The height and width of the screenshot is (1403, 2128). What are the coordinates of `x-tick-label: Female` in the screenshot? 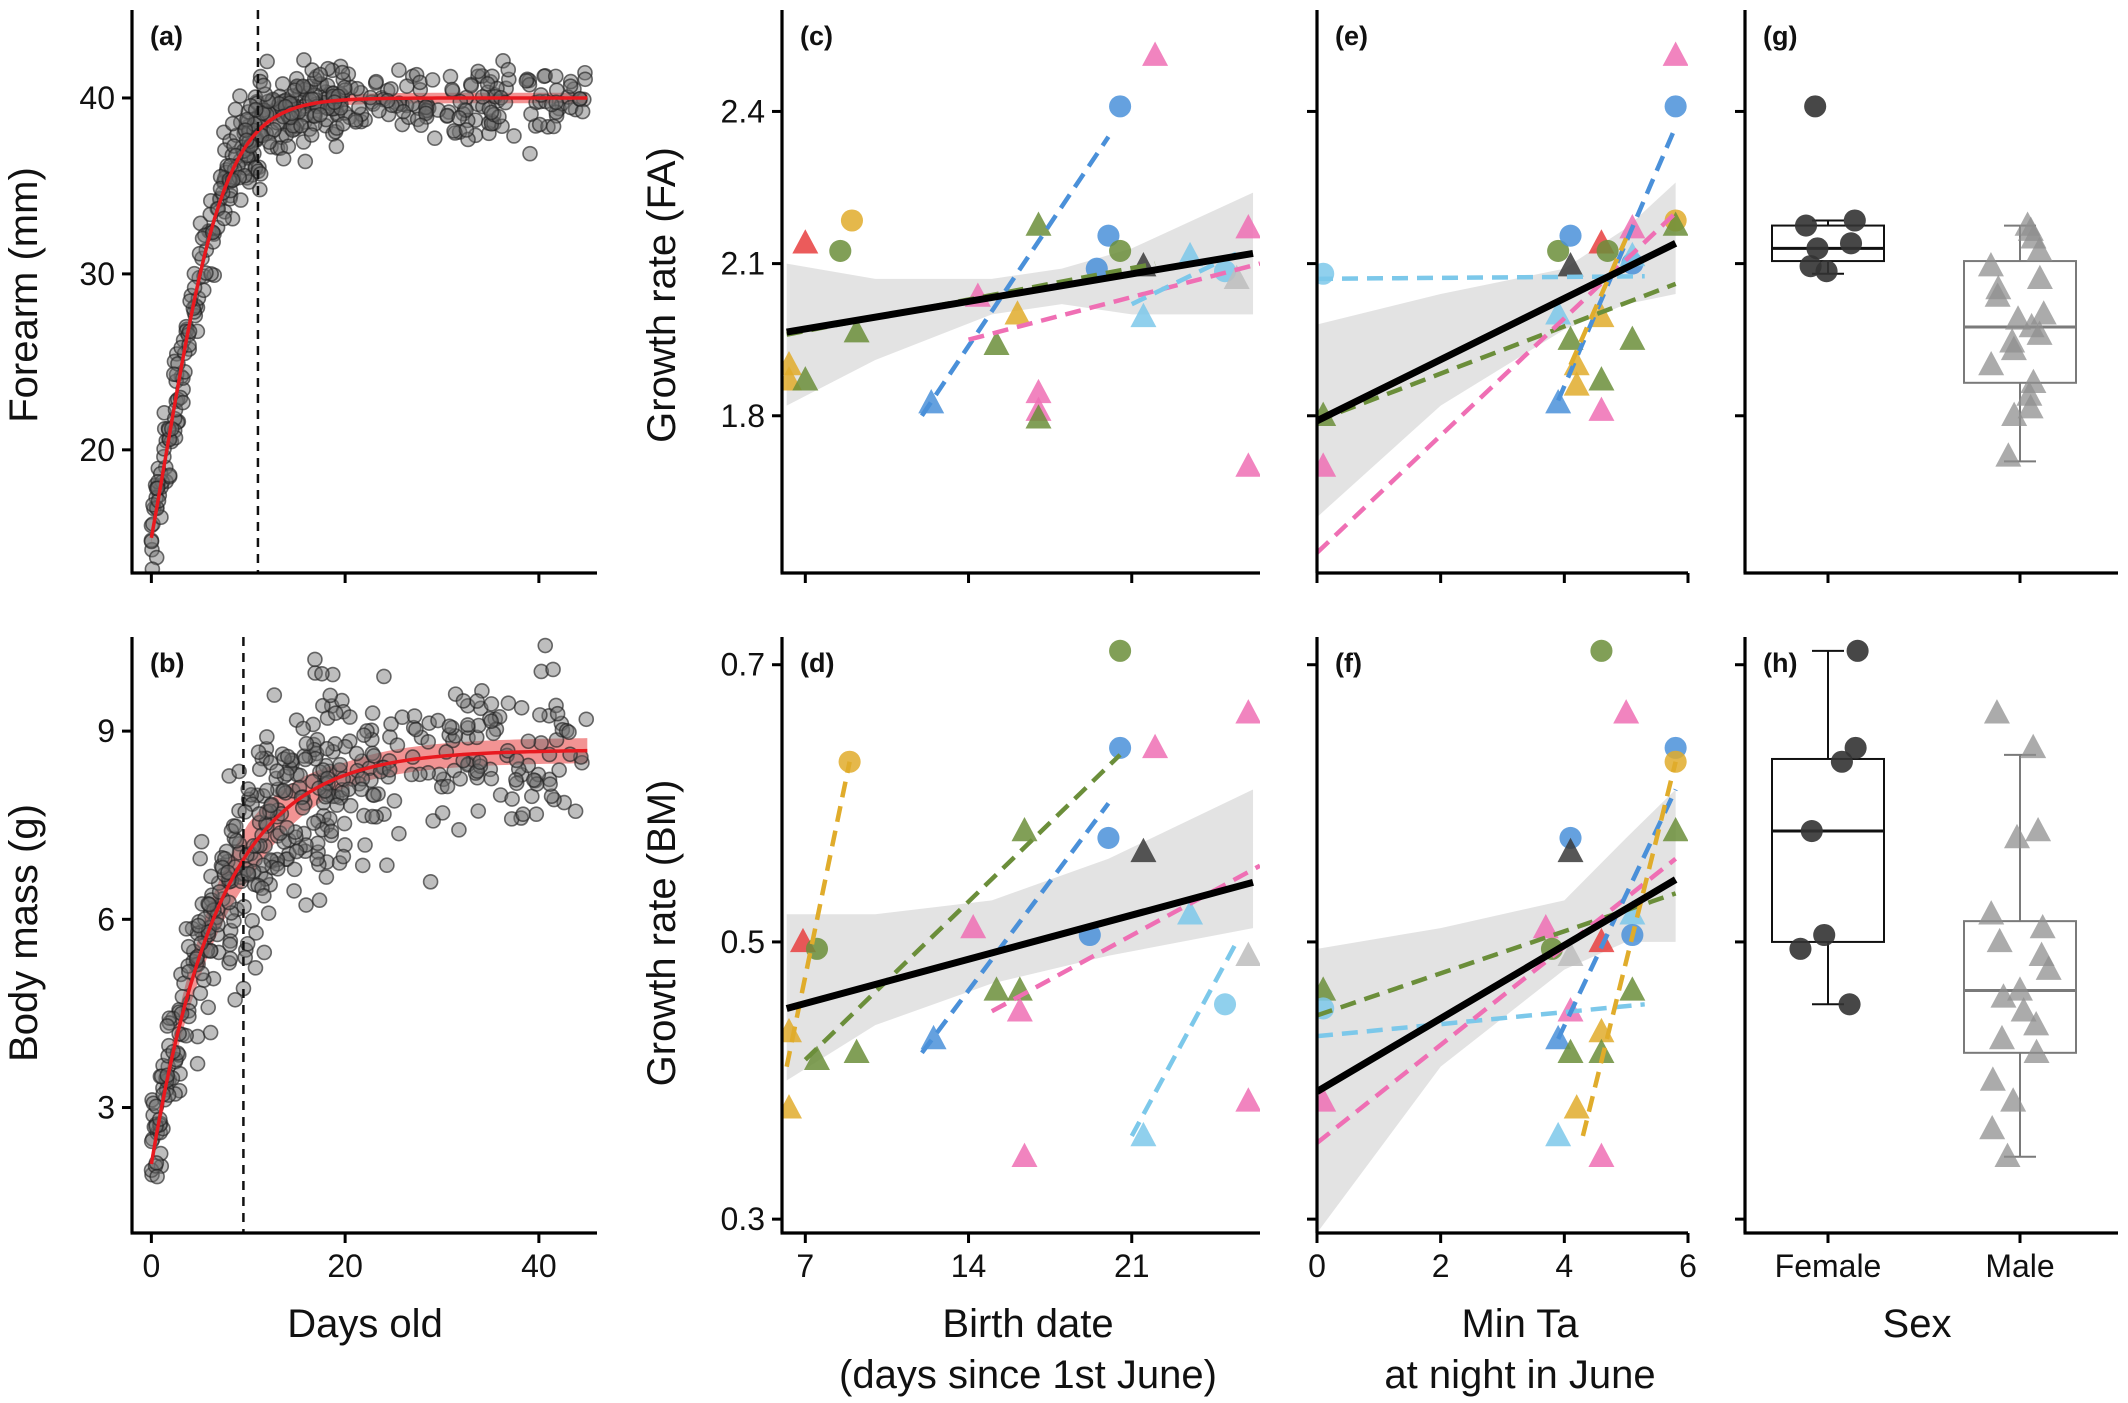 It's located at (1828, 1266).